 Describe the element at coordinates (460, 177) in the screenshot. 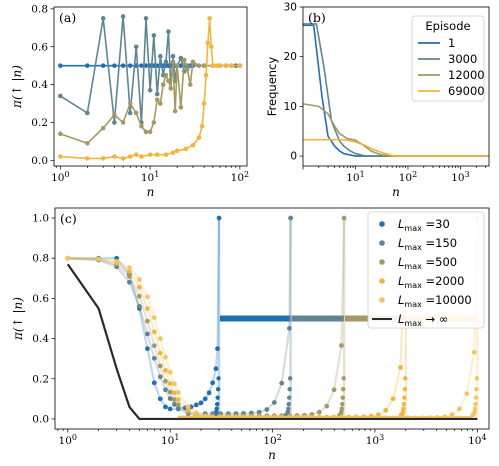

I see `x-tick-label: 10³` at that location.